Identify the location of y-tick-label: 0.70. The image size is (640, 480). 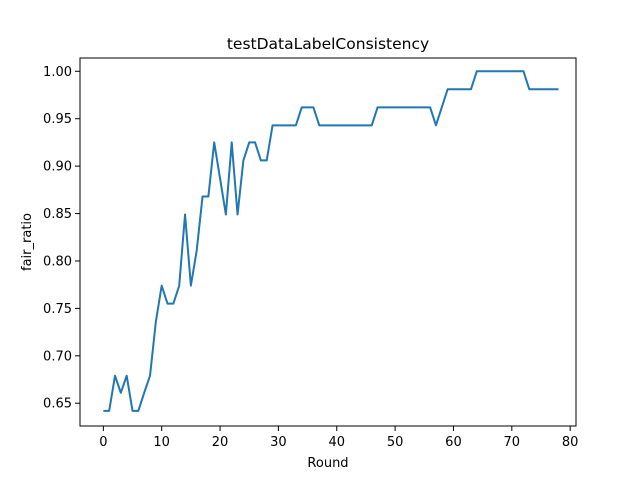
(57, 356).